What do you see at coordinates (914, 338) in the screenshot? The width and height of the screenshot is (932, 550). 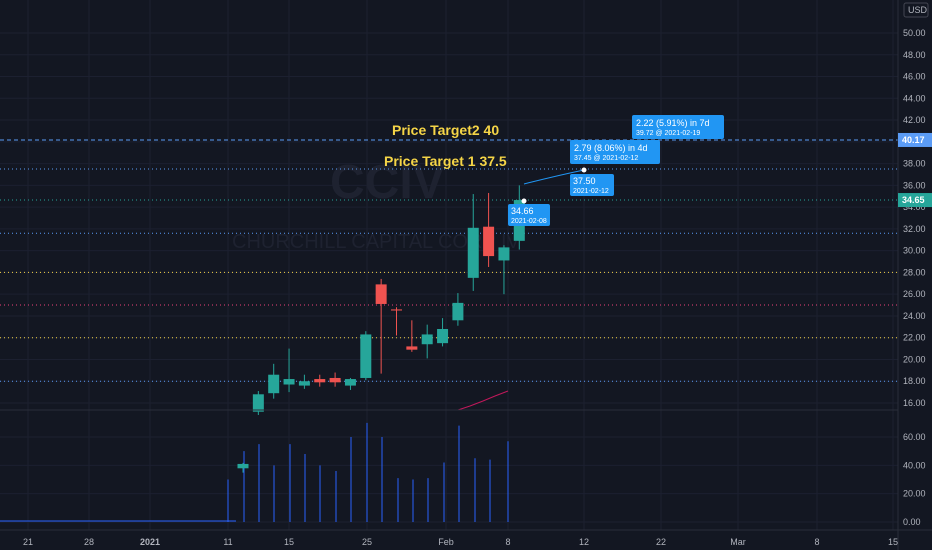 I see `y-tick-label: 22.00` at bounding box center [914, 338].